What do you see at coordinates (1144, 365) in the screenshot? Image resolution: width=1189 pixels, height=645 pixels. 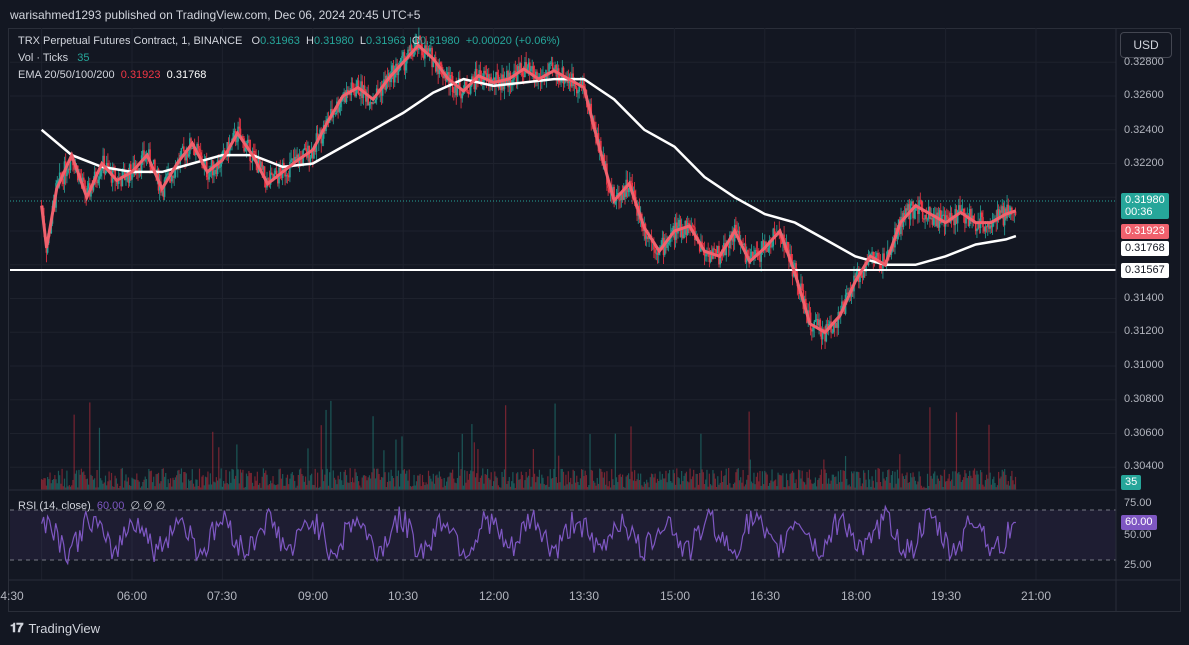 I see `price-tick: 0.31000` at bounding box center [1144, 365].